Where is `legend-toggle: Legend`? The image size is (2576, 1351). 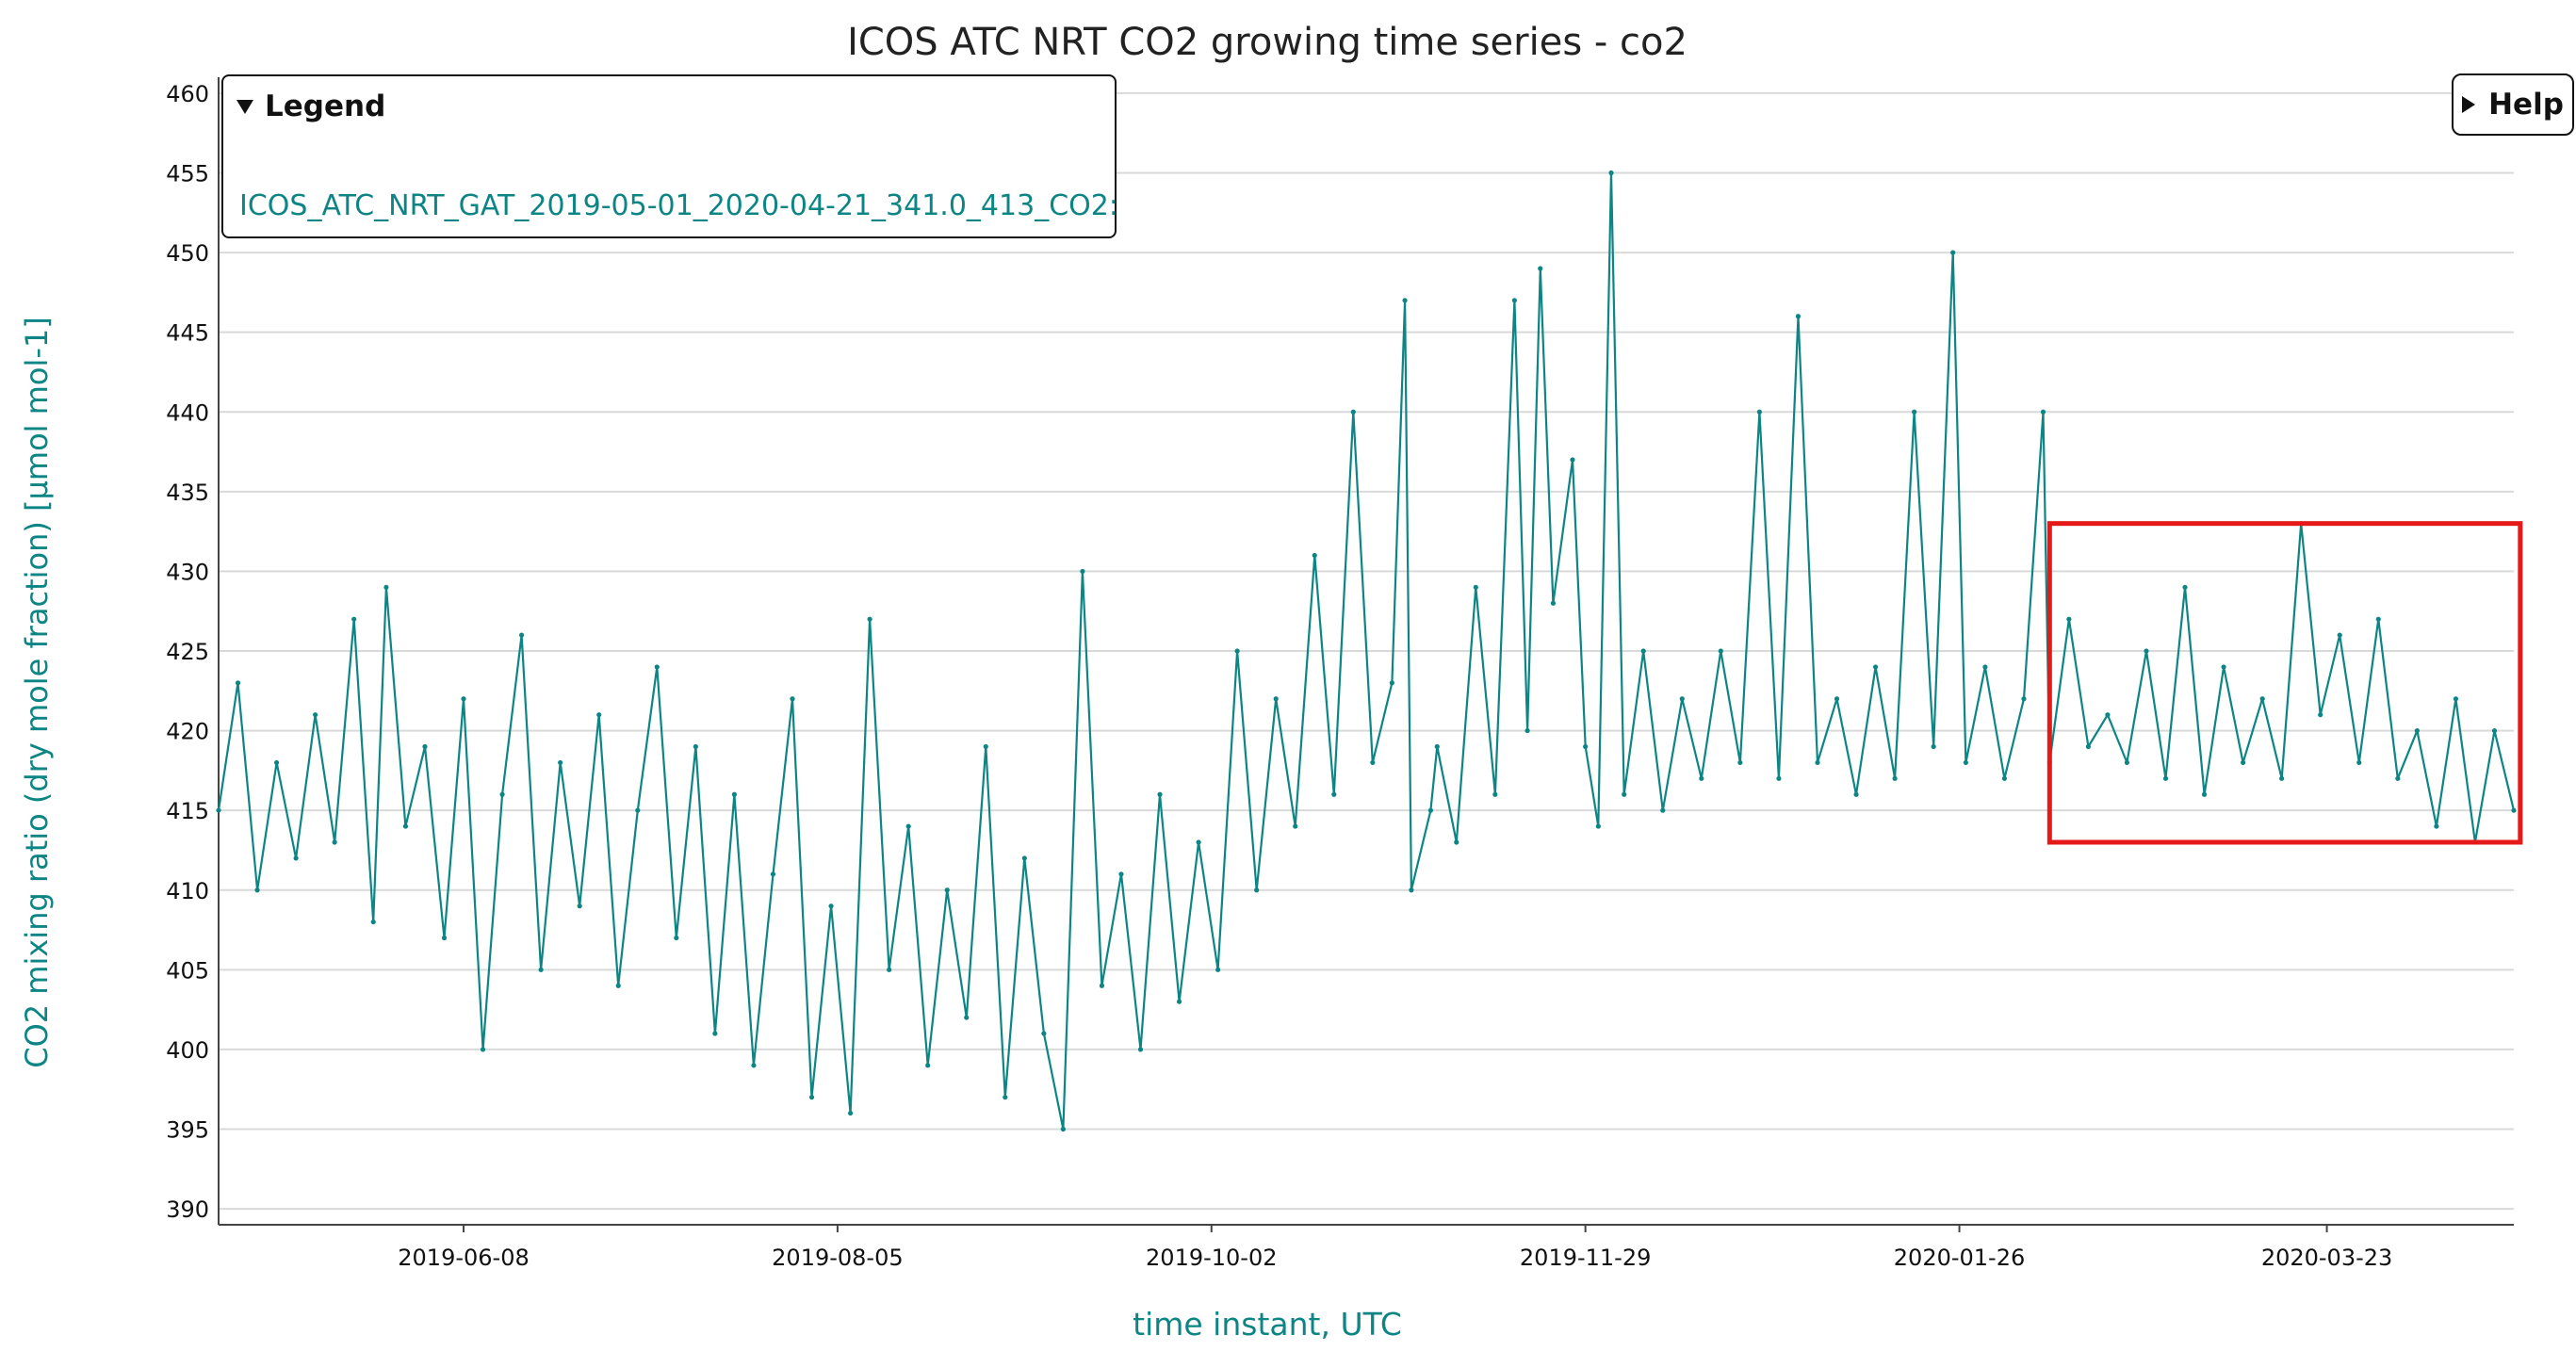 legend-toggle: Legend is located at coordinates (310, 106).